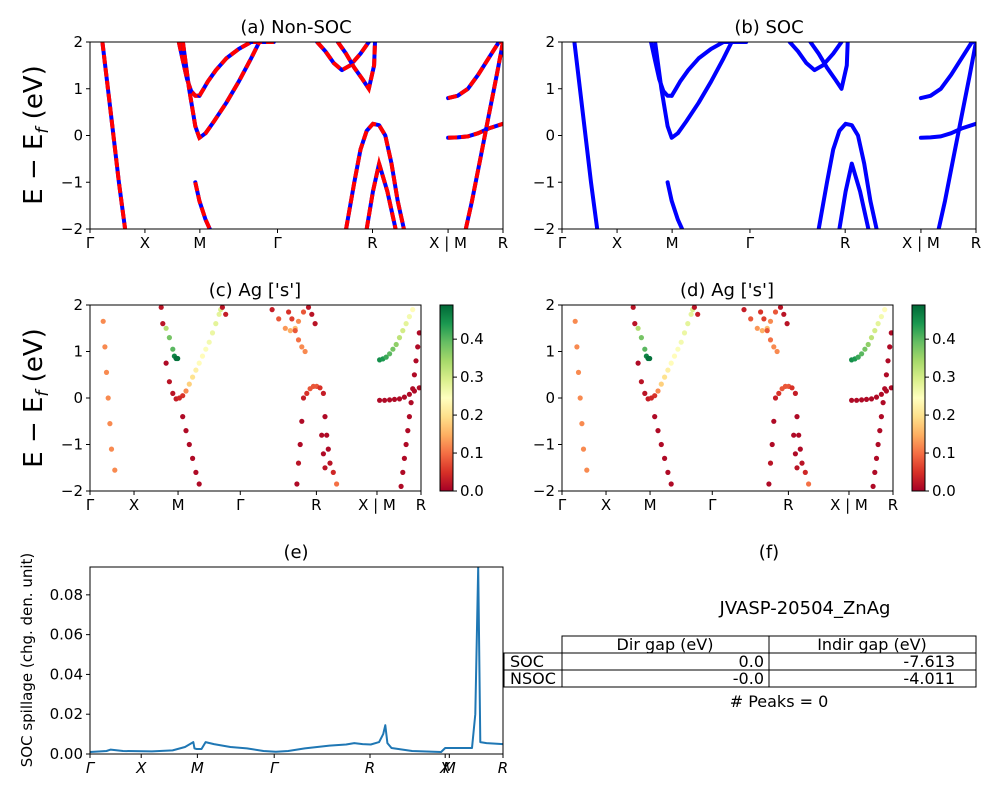  Describe the element at coordinates (145, 243) in the screenshot. I see `x-tick-label: X` at that location.